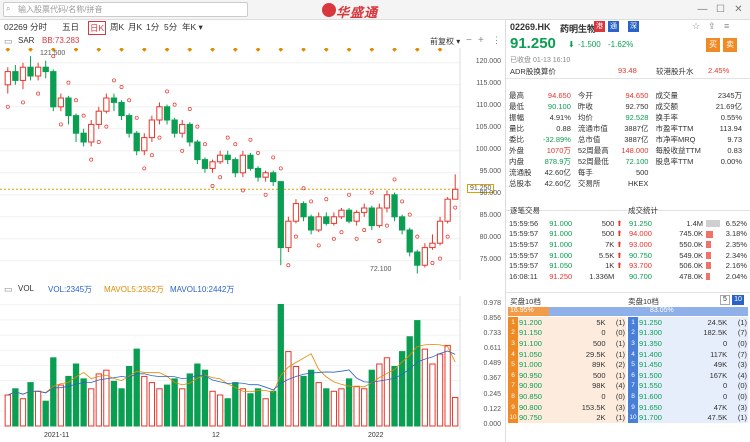  What do you see at coordinates (702, 9) in the screenshot?
I see `minimize-icon: —` at bounding box center [702, 9].